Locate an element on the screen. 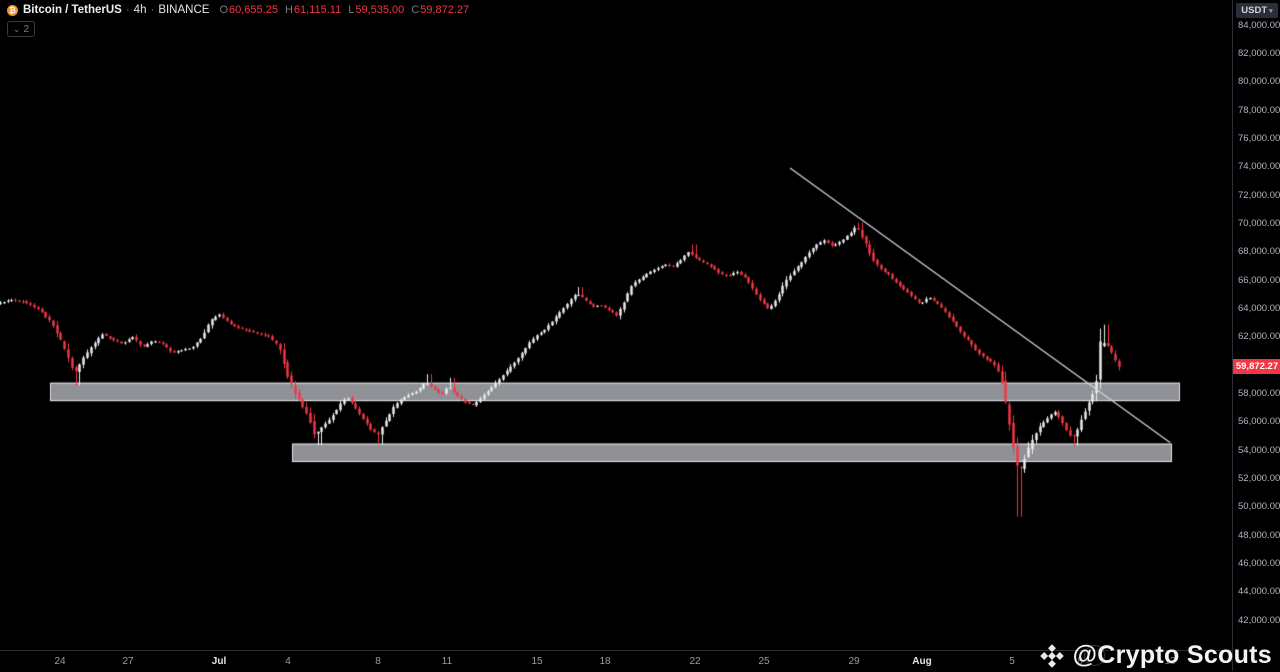 The height and width of the screenshot is (672, 1280). price-axis-label: 52,000.00 is located at coordinates (1259, 478).